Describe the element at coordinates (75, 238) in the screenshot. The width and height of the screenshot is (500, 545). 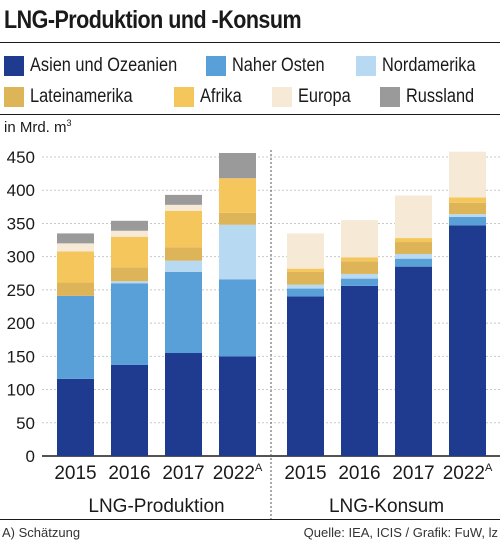
I see `bar-g0-2015-s6` at that location.